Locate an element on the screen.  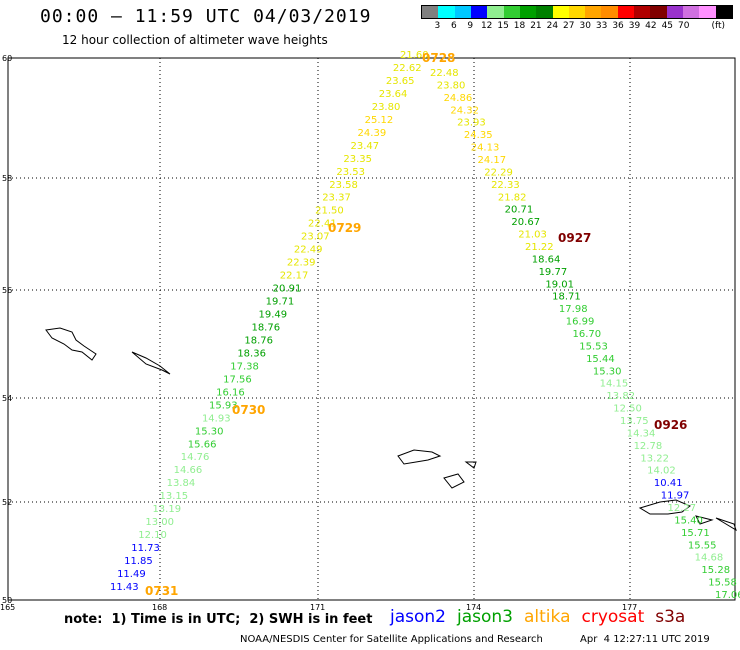
wave-height-value: 16.16 is located at coordinates (230, 392).